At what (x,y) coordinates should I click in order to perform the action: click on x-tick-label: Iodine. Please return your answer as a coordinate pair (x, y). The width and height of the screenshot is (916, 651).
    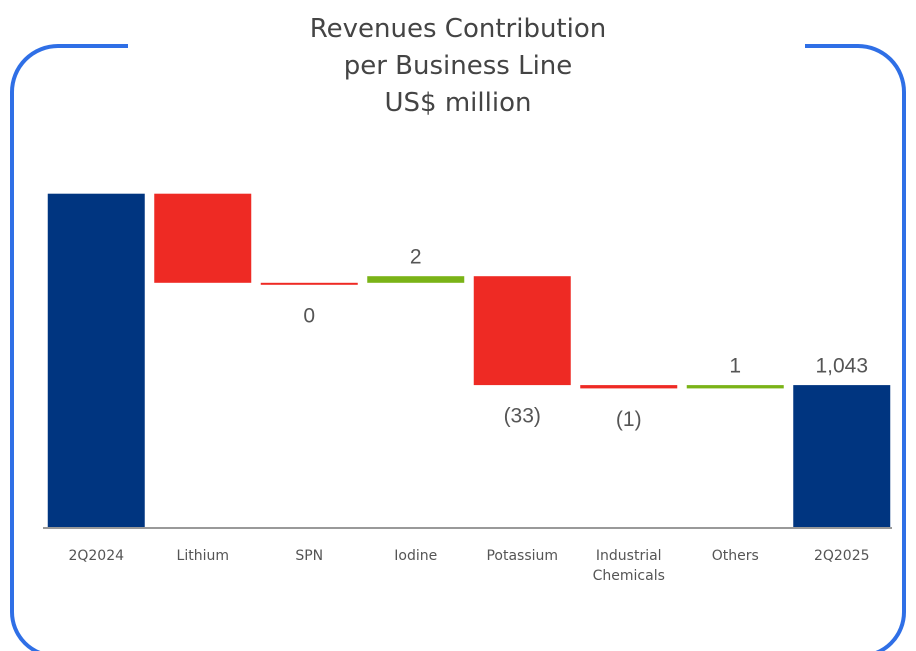
    Looking at the image, I should click on (416, 556).